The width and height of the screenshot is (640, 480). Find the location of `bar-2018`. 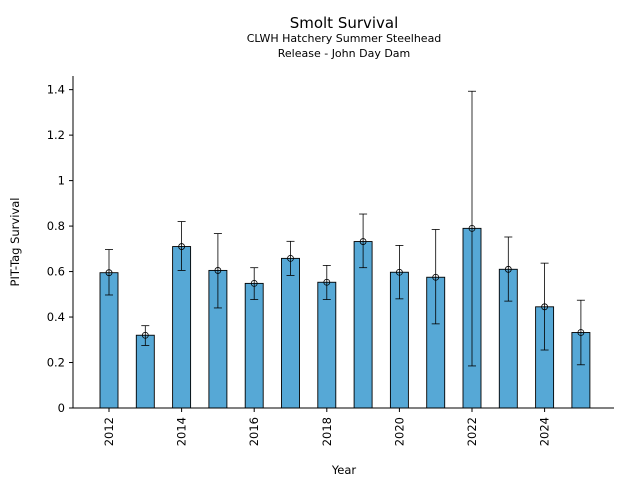

bar-2018 is located at coordinates (327, 345).